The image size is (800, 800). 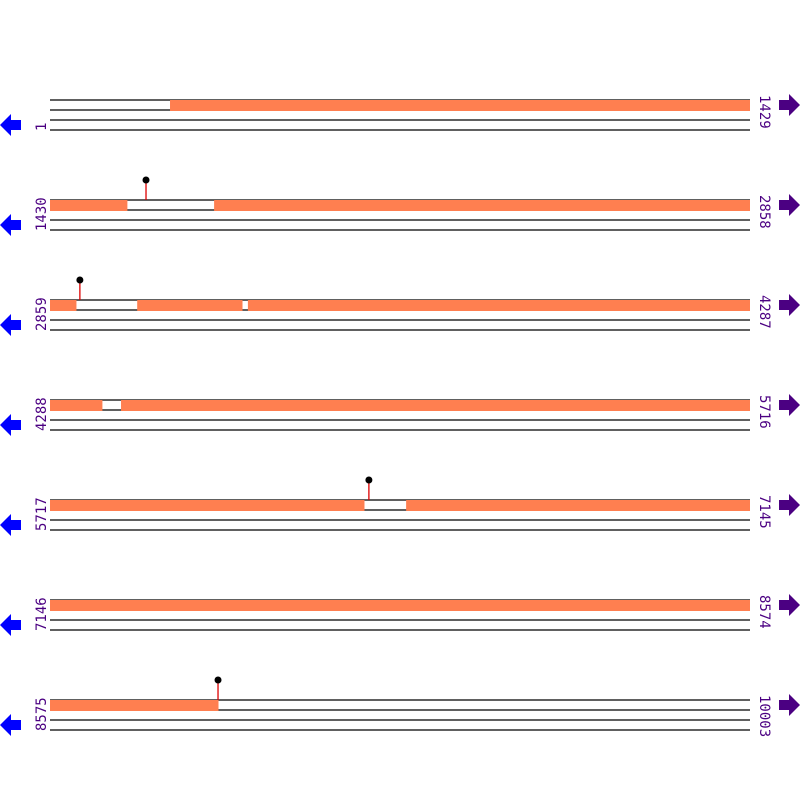 I want to click on track-row: 2859 4287, so click(x=400, y=306).